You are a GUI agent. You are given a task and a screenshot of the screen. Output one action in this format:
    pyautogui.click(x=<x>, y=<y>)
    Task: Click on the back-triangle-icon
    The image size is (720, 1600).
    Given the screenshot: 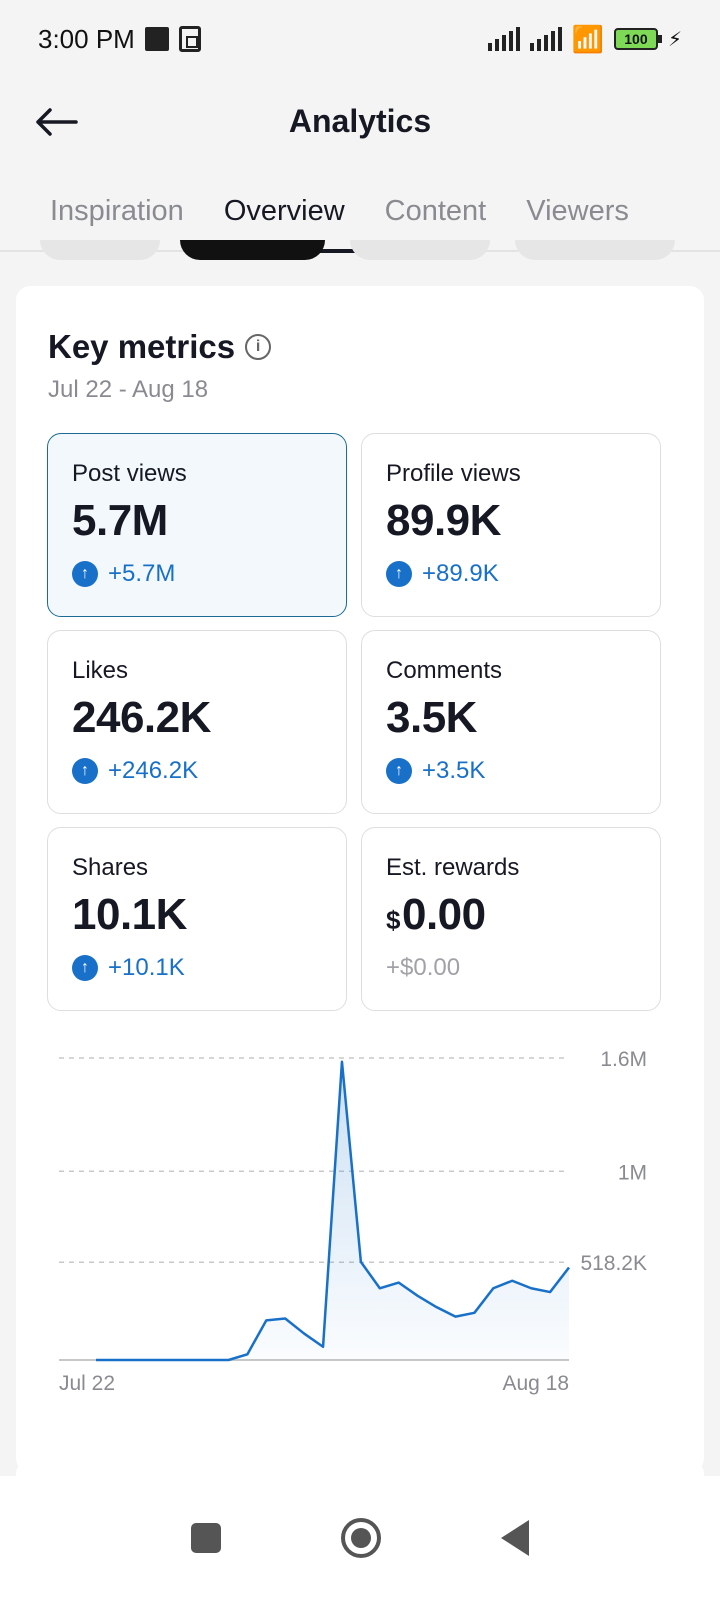 What is the action you would take?
    pyautogui.click(x=515, y=1538)
    